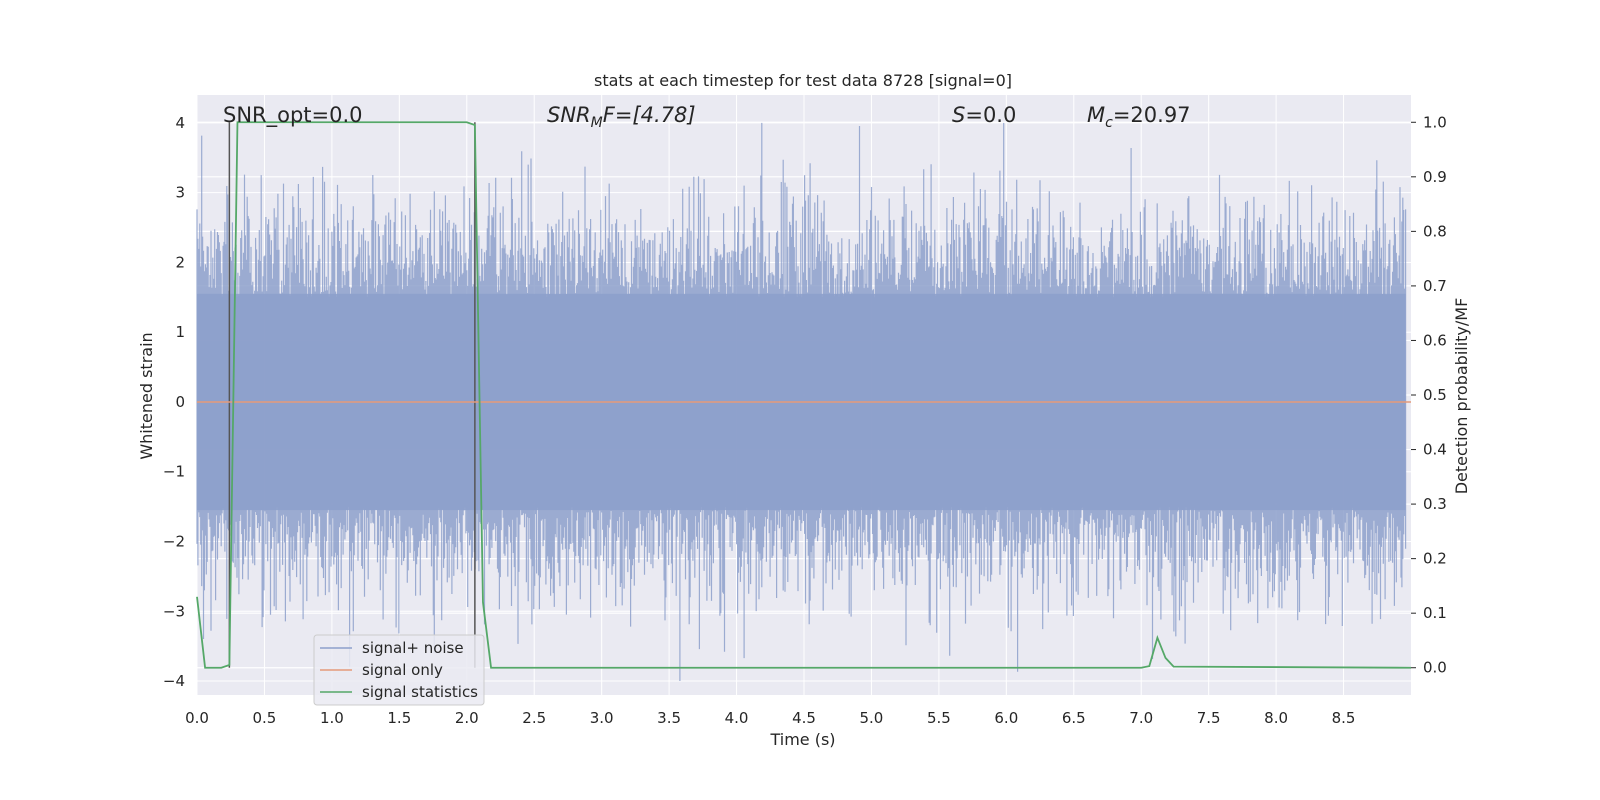 This screenshot has height=800, width=1600. Describe the element at coordinates (180, 402) in the screenshot. I see `y-left-tick-label: 0` at that location.